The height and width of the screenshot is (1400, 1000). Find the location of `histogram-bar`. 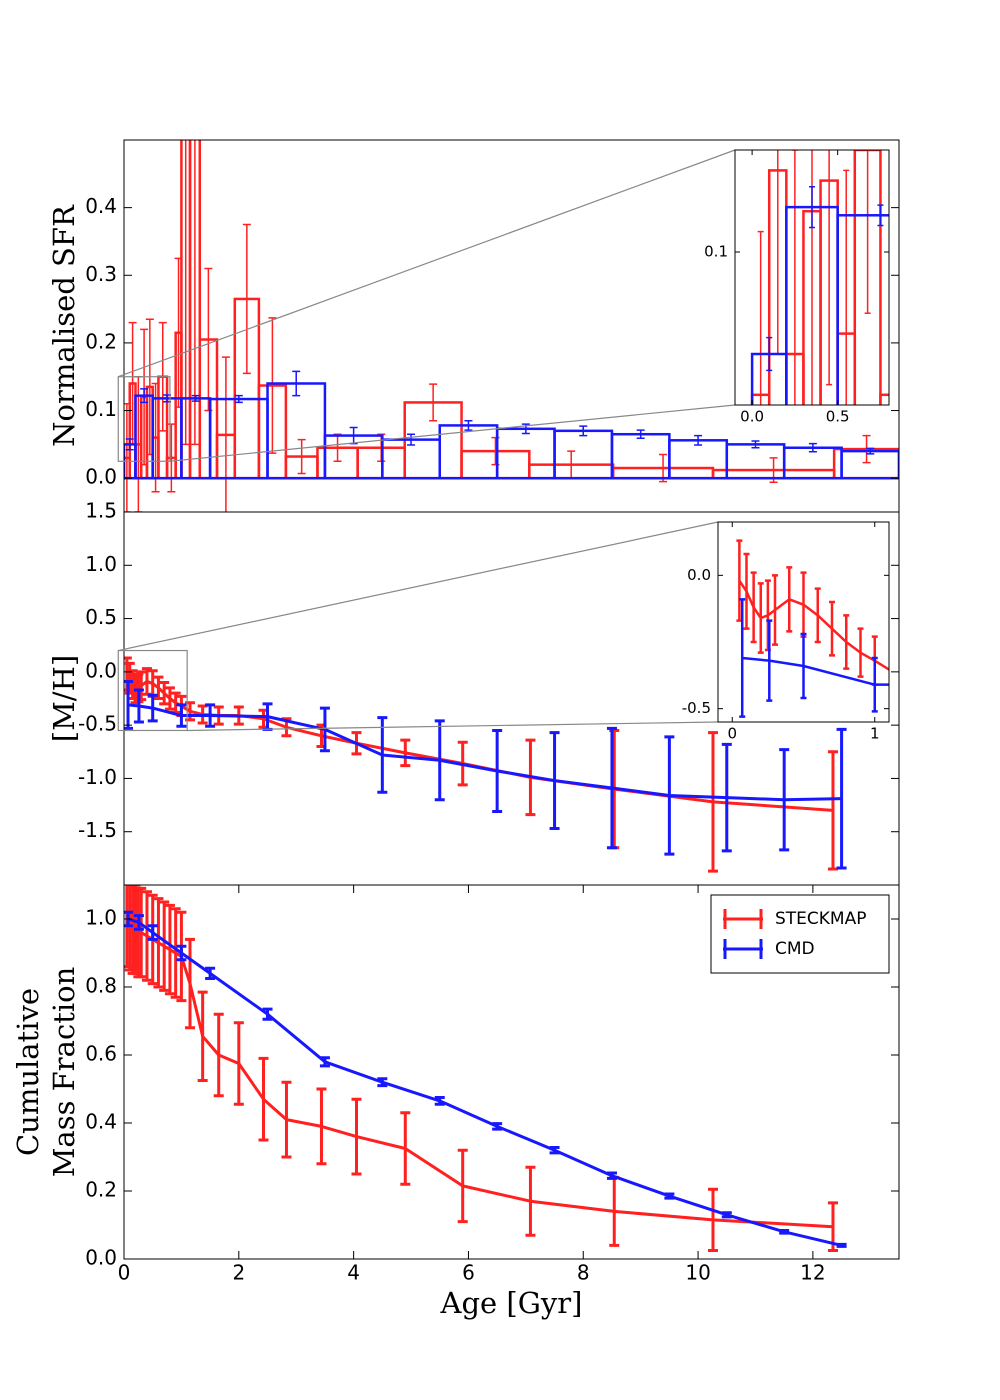

histogram-bar is located at coordinates (867, 277).